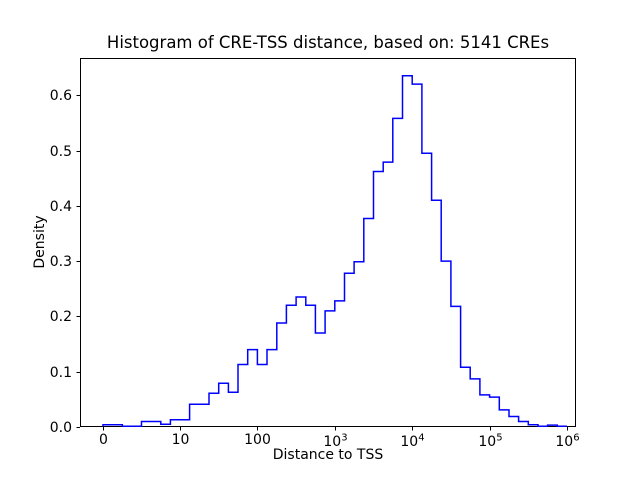  What do you see at coordinates (490, 441) in the screenshot?
I see `x-tick-label: 10⁵` at bounding box center [490, 441].